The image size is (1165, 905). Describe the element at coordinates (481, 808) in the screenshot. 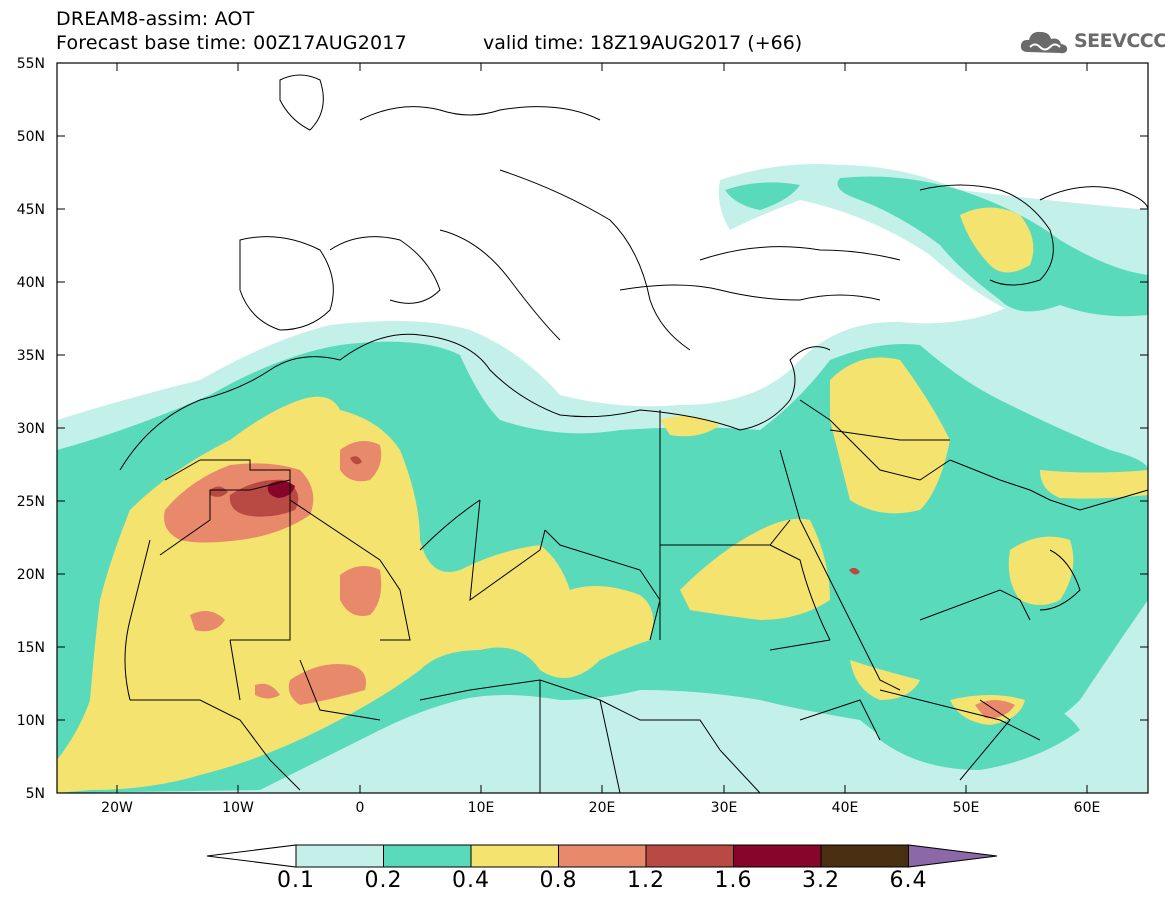

I see `lon-label: 10E` at that location.